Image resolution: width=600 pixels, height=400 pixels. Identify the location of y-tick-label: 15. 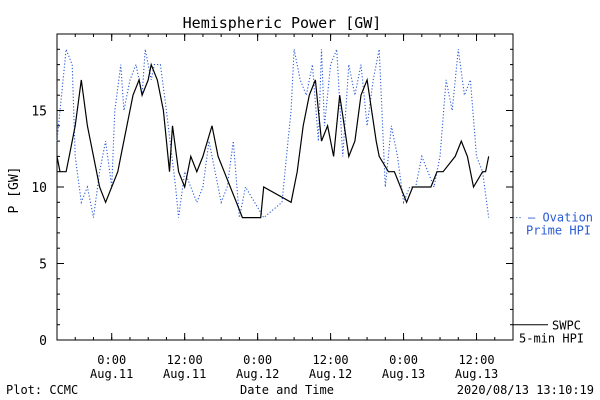
(39, 112).